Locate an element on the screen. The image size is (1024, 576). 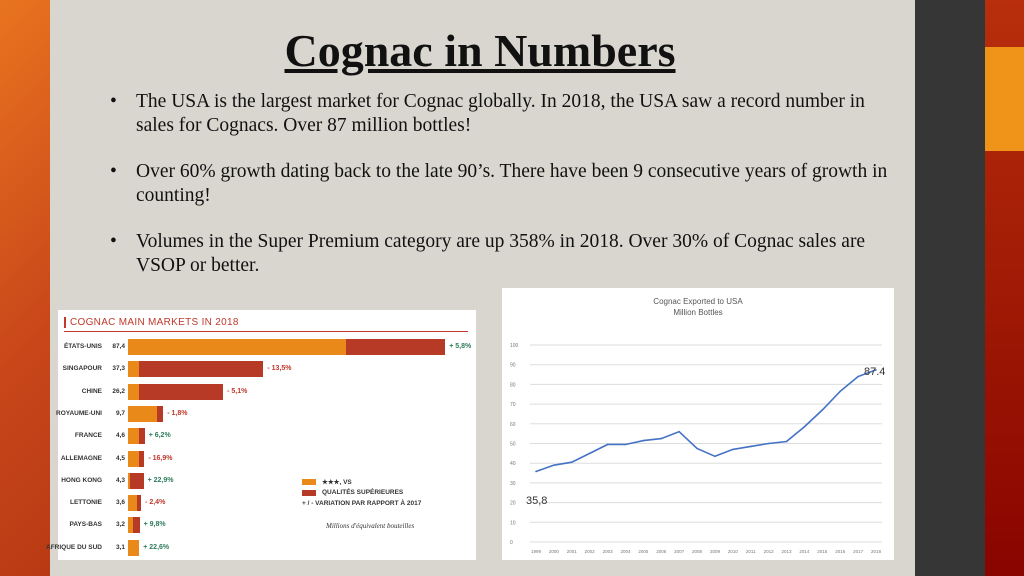
bar-row: SINGAPOUR 37,3 - 13,5% is located at coordinates (267, 369).